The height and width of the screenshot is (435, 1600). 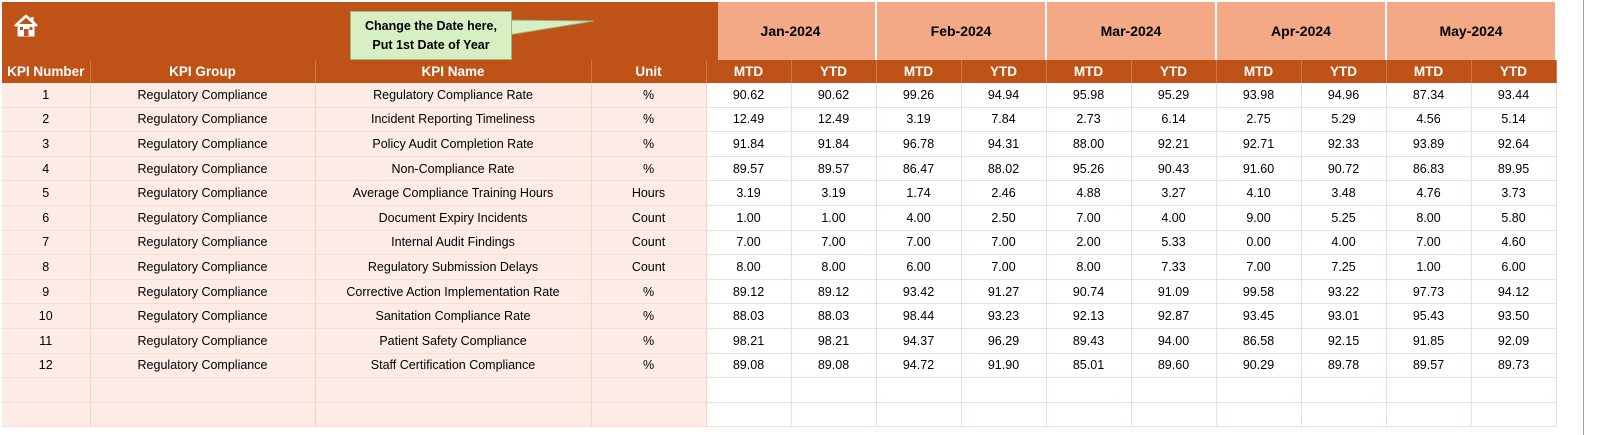 What do you see at coordinates (453, 120) in the screenshot?
I see `kpi-name-cell: Incident Reporting Timeliness` at bounding box center [453, 120].